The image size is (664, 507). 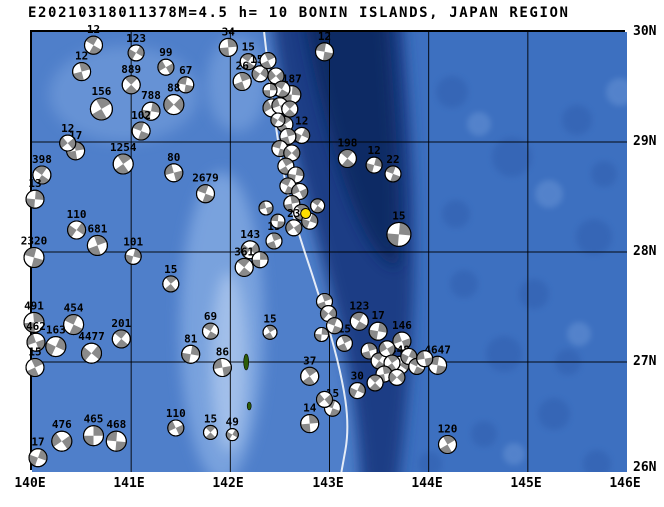 I want to click on focal-mechanism: 88, so click(x=174, y=99).